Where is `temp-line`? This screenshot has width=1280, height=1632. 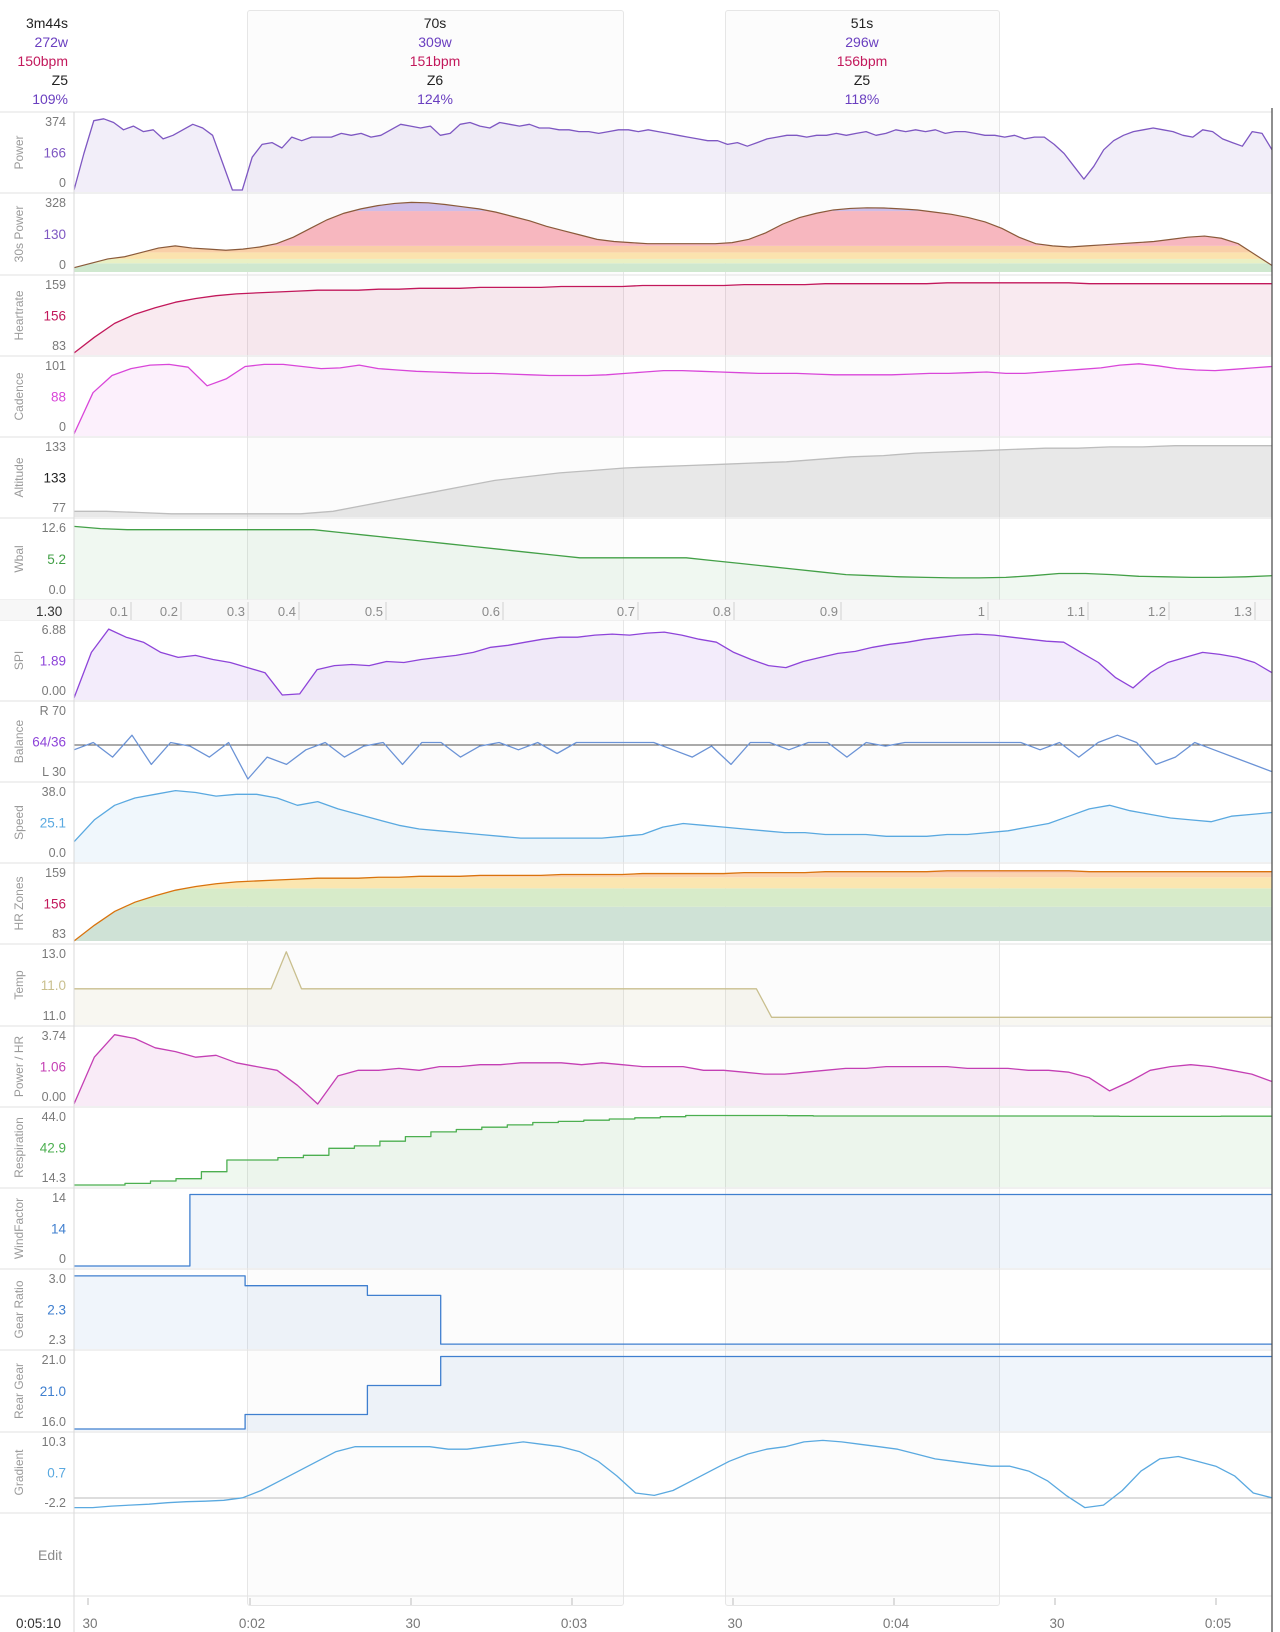 temp-line is located at coordinates (673, 984).